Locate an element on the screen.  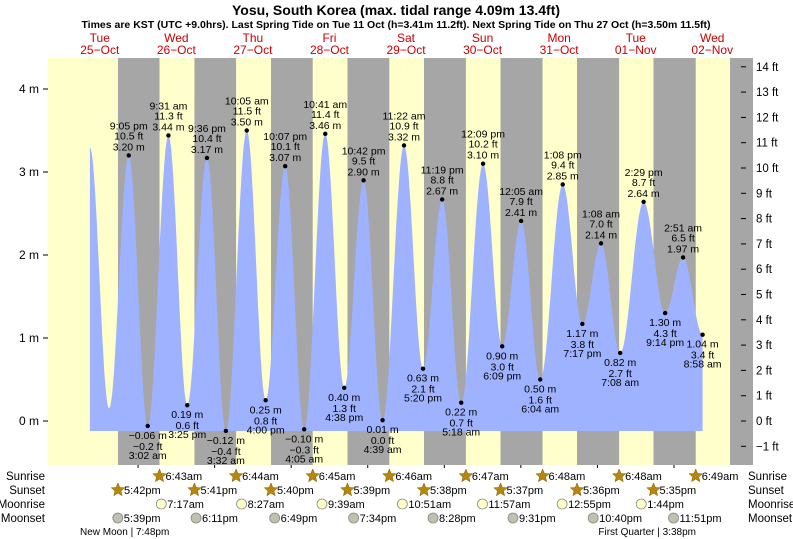
right-tick-label: −1 ft is located at coordinates (768, 447).